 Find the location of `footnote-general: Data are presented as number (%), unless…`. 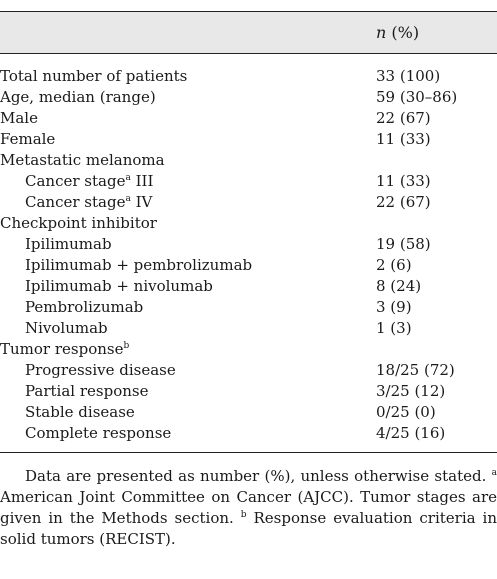

footnote-general: Data are presented as number (%), unless… is located at coordinates (256, 476).